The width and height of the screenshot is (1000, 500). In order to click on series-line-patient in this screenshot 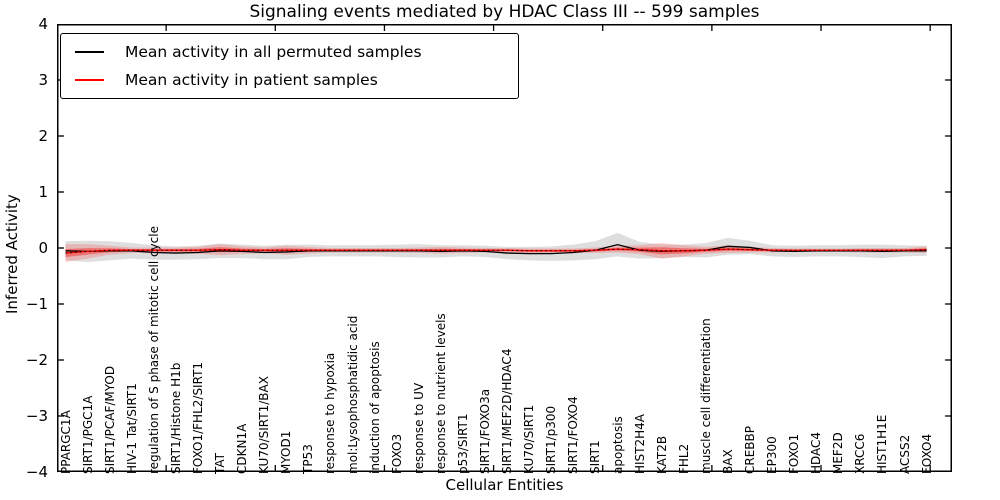, I will do `click(496, 251)`.